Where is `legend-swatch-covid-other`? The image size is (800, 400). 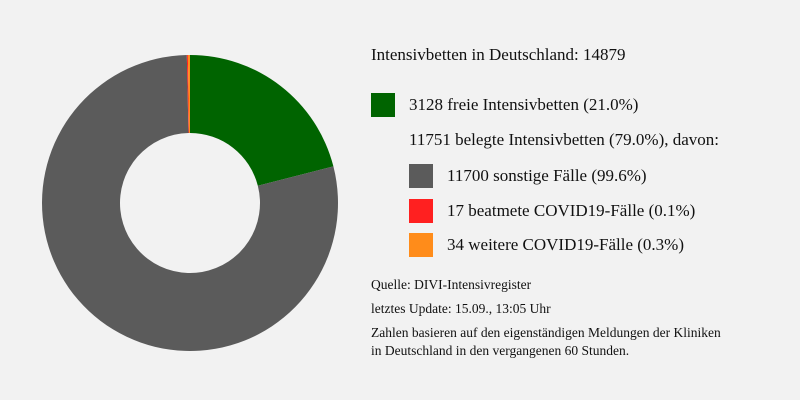
legend-swatch-covid-other is located at coordinates (421, 245).